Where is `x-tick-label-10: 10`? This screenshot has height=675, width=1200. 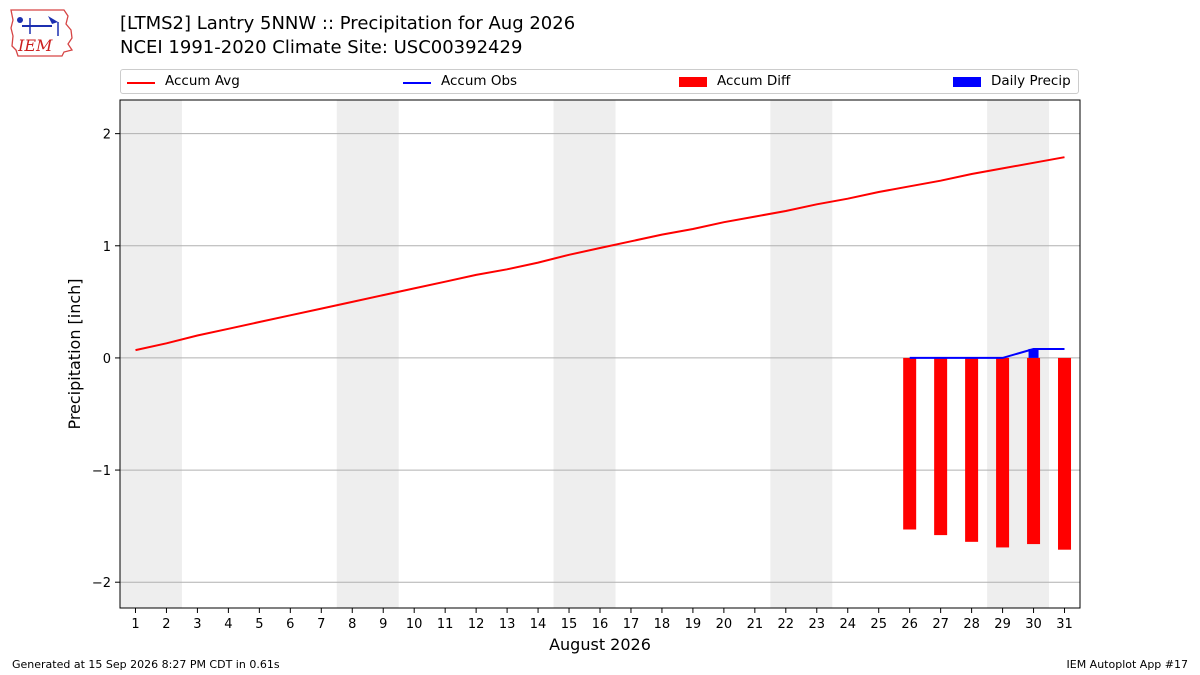
x-tick-label-10: 10 is located at coordinates (414, 624).